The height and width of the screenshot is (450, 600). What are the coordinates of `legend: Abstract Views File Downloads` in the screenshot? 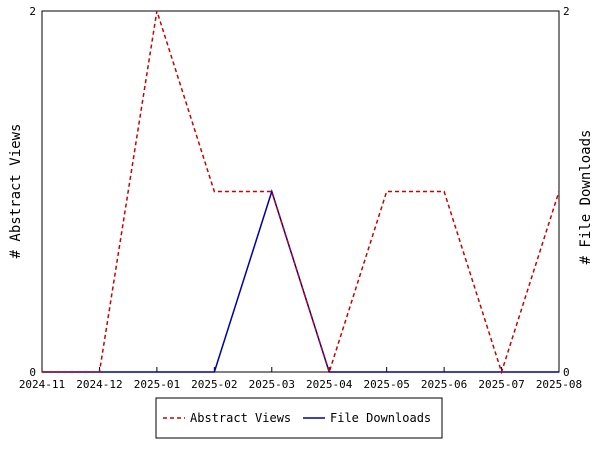 It's located at (299, 418).